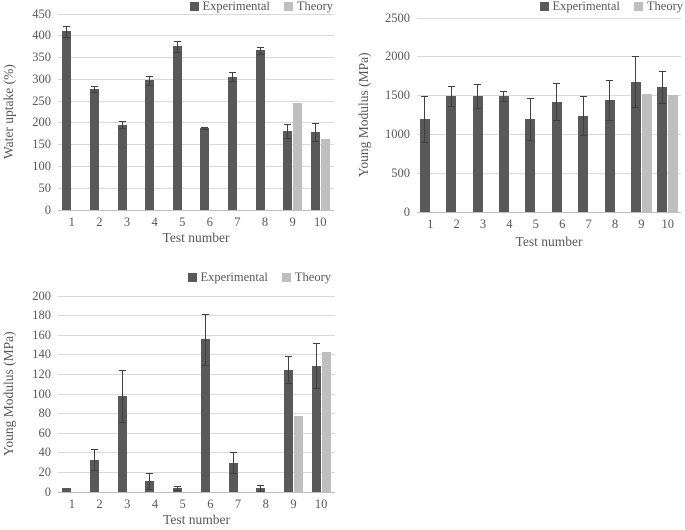 This screenshot has width=685, height=530. Describe the element at coordinates (668, 224) in the screenshot. I see `x-tick-label: 10` at that location.